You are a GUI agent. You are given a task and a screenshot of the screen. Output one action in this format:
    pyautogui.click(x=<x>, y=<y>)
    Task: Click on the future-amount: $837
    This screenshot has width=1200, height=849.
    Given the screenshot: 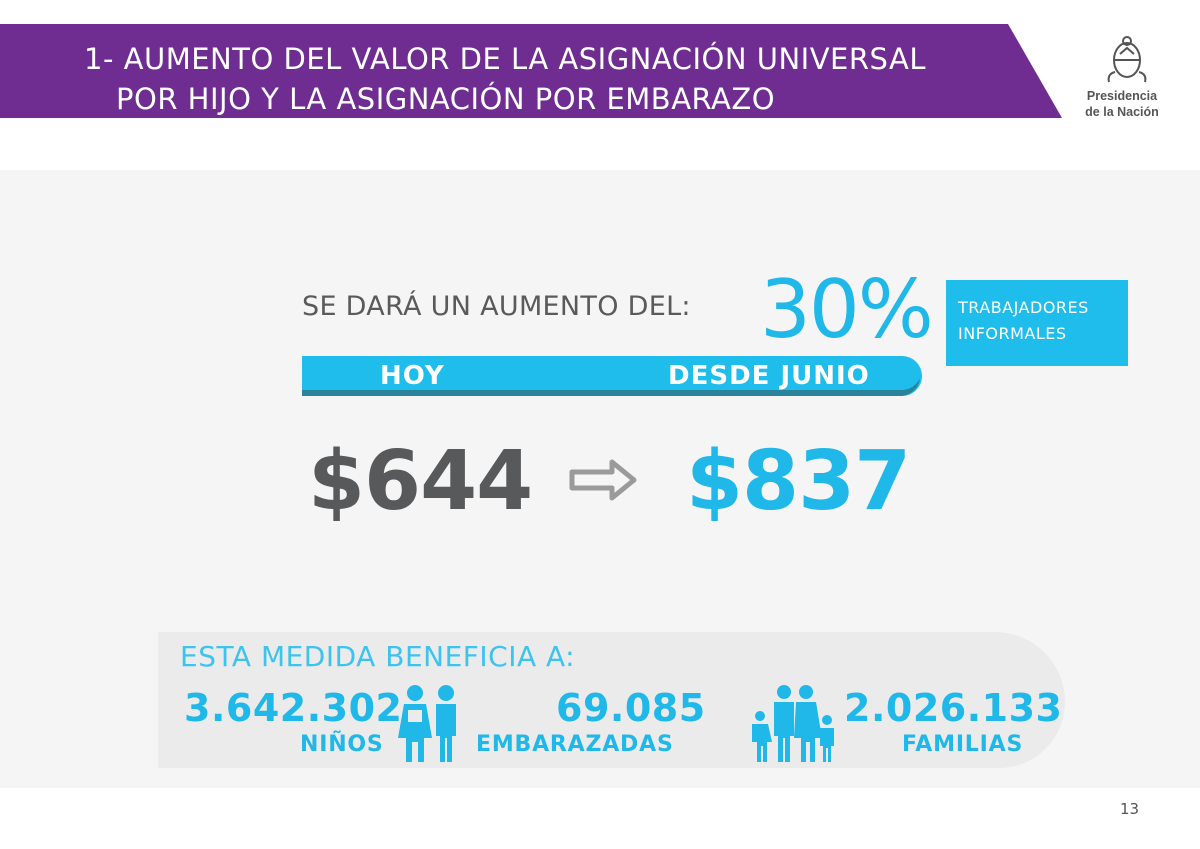 What is the action you would take?
    pyautogui.click(x=798, y=481)
    